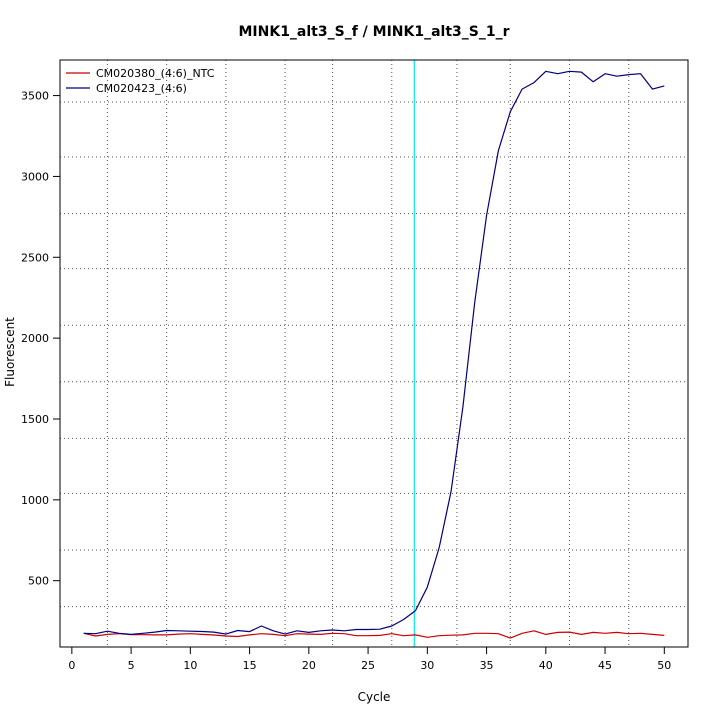 The image size is (720, 720). I want to click on x-tick-label: 40, so click(546, 665).